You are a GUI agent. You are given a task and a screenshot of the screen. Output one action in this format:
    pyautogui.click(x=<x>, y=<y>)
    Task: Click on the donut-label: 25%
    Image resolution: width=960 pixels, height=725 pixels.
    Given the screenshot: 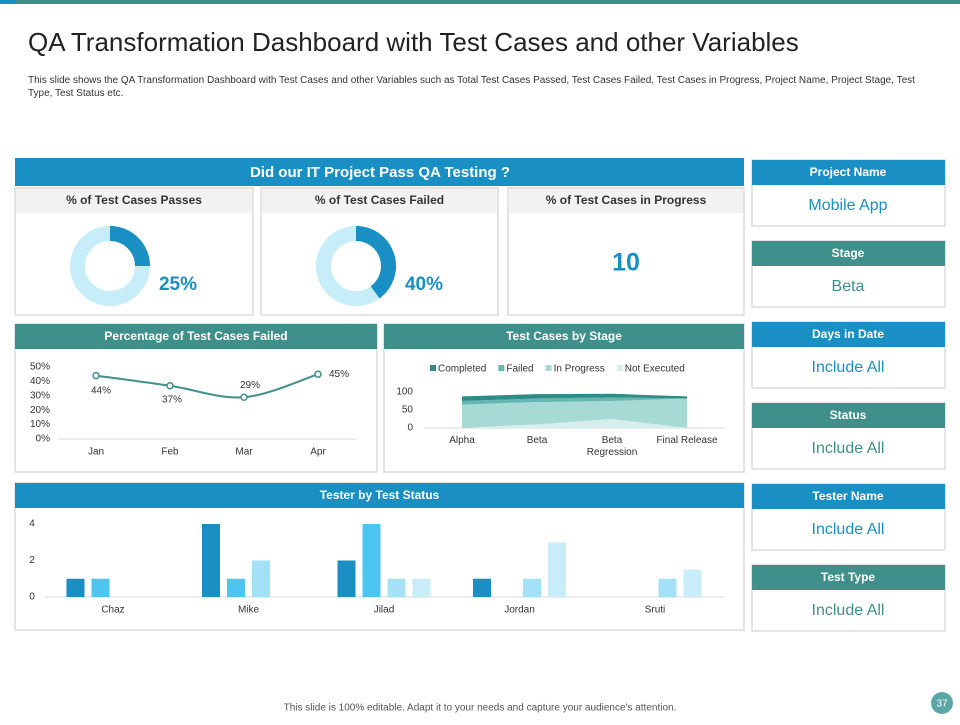 What is the action you would take?
    pyautogui.click(x=178, y=284)
    